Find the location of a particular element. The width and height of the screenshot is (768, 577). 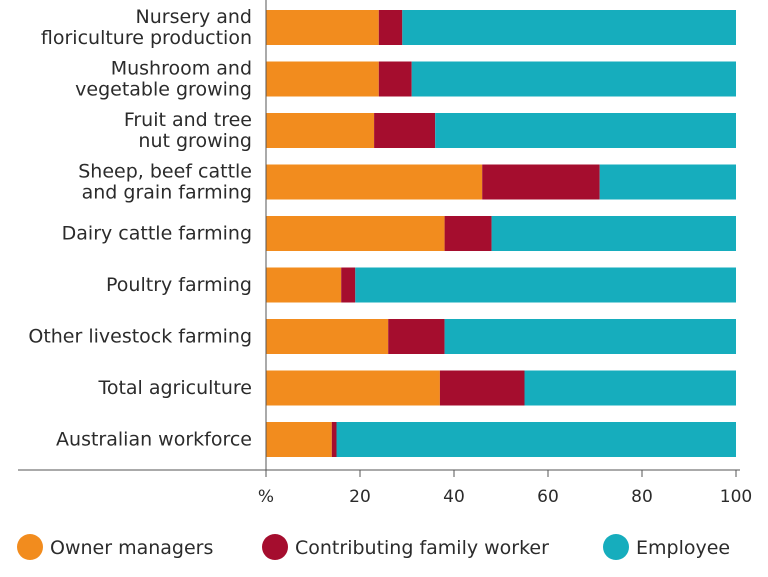

category-label: Poultry farming is located at coordinates (179, 285).